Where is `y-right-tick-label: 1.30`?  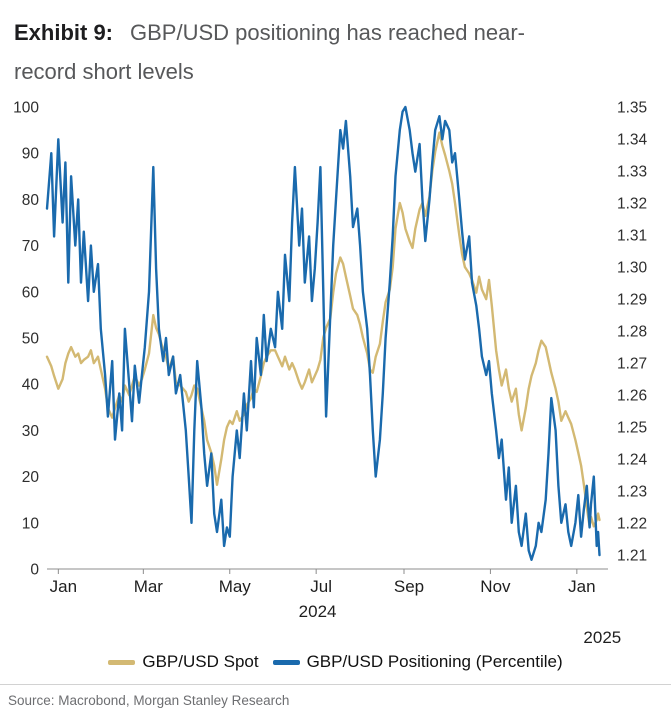 y-right-tick-label: 1.30 is located at coordinates (632, 268).